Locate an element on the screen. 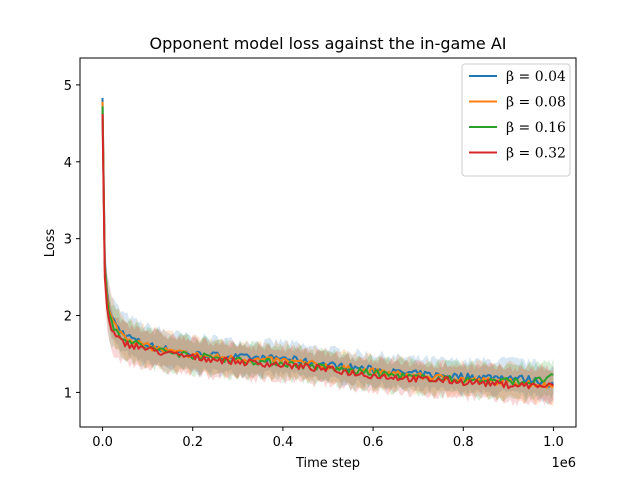 This screenshot has height=480, width=640. legend-label-0-16: β = 0.16 is located at coordinates (536, 128).